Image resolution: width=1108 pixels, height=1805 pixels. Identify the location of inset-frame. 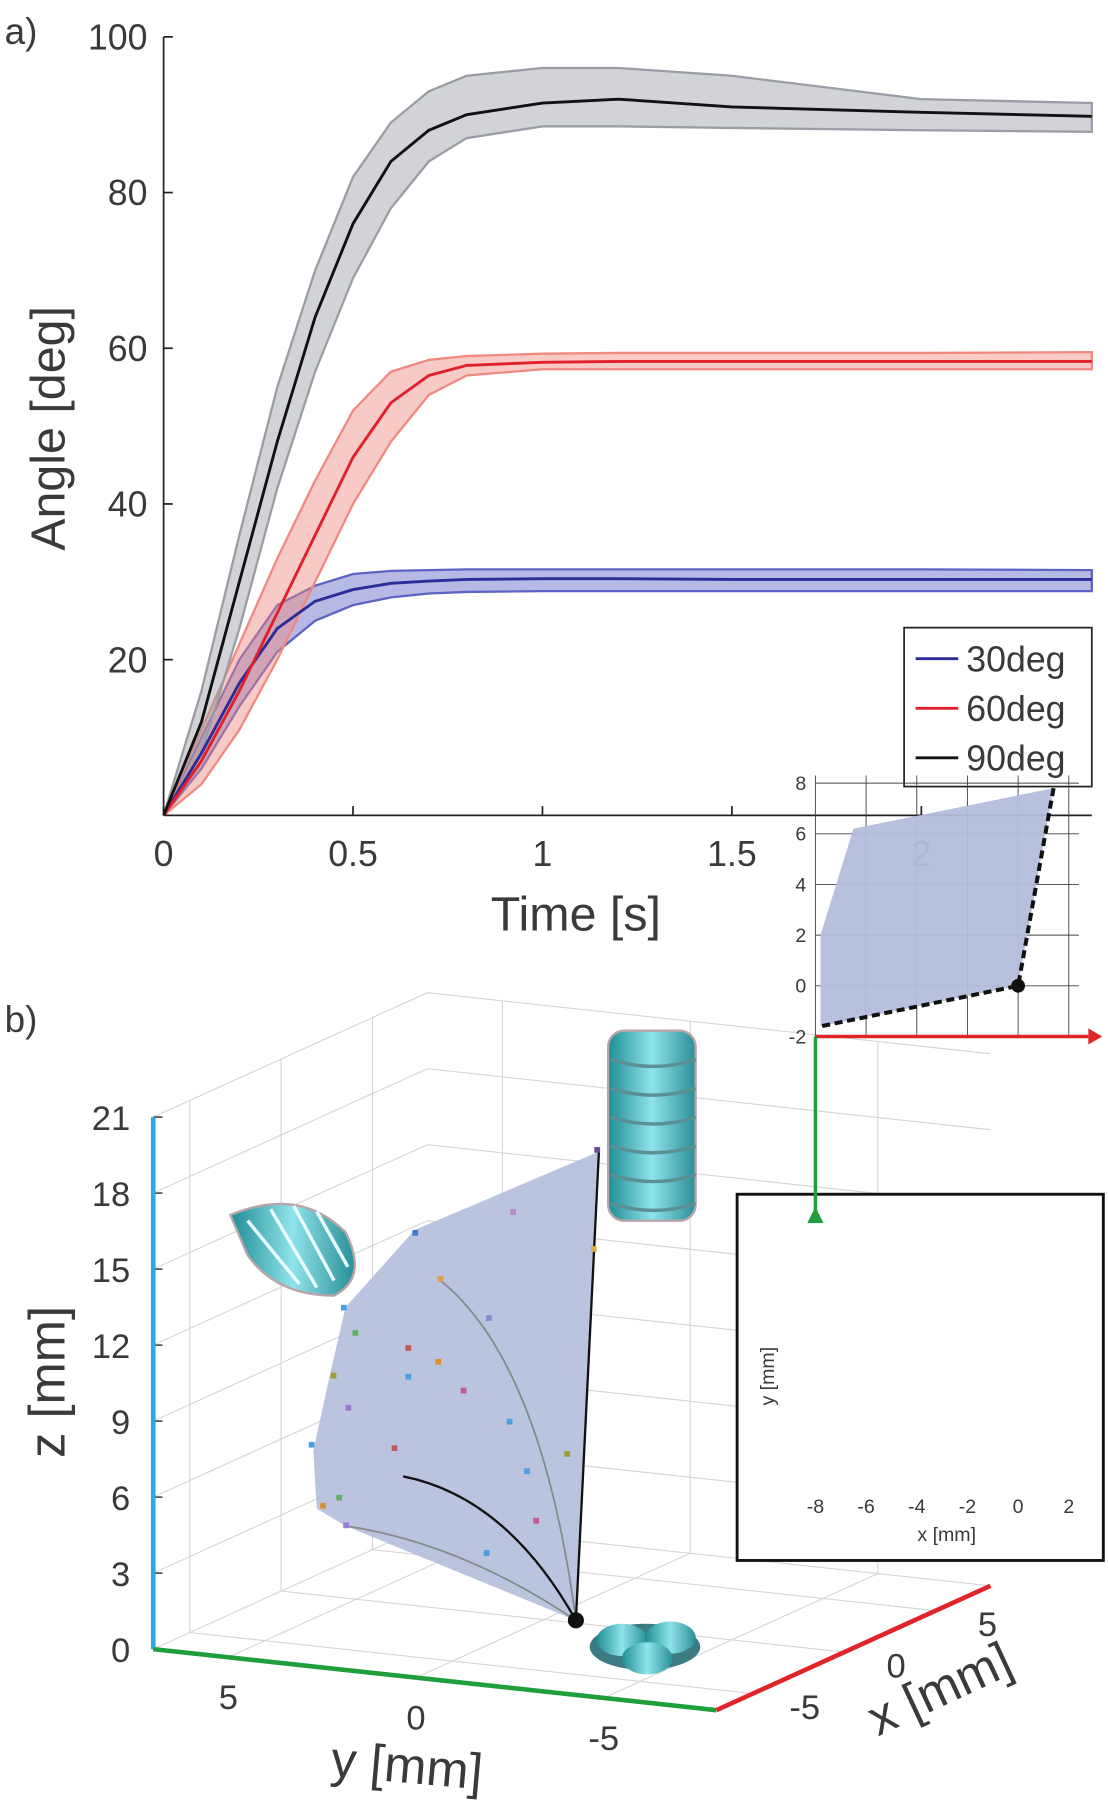
(920, 1377).